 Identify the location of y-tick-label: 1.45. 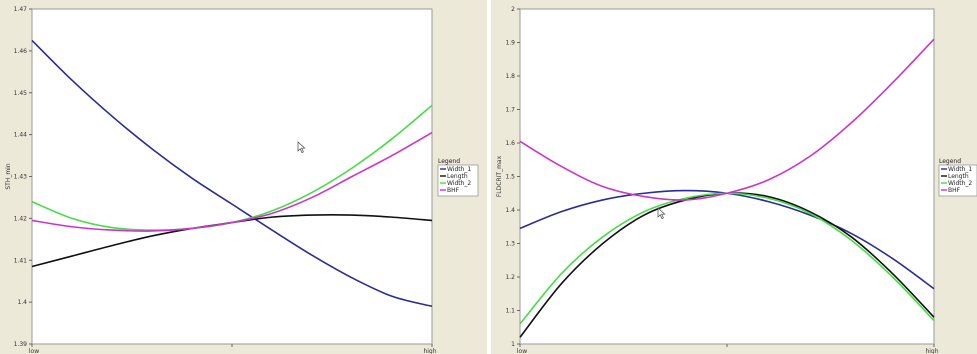
(21, 93).